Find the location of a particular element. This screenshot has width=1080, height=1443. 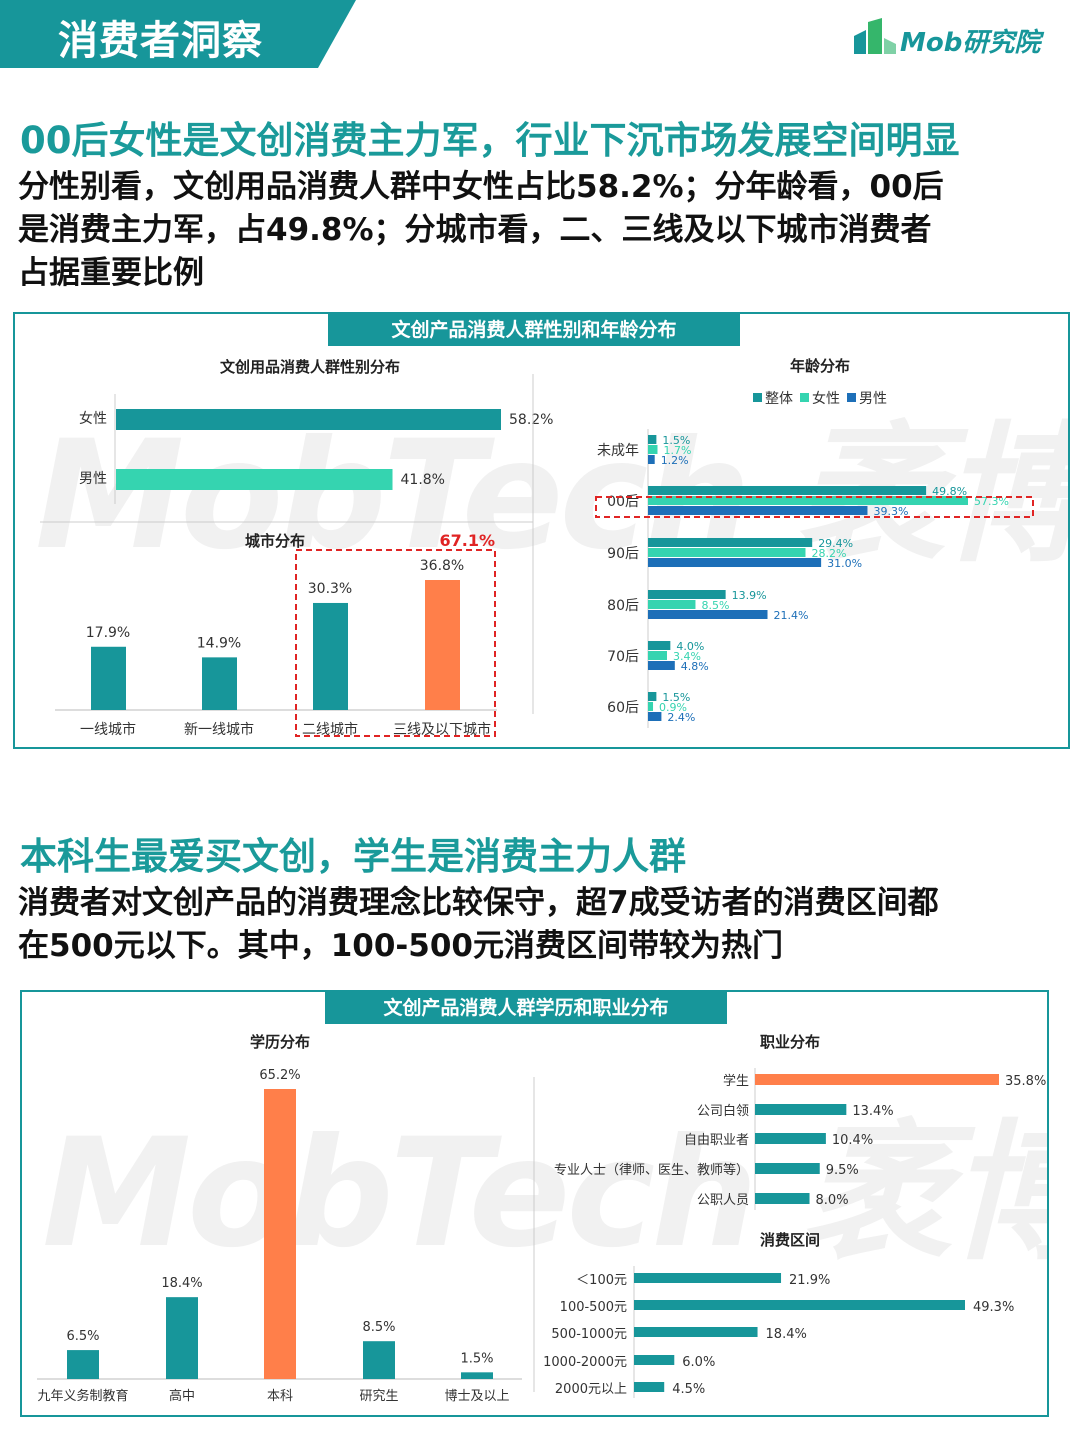

data-label: 6.5% is located at coordinates (82, 1336).